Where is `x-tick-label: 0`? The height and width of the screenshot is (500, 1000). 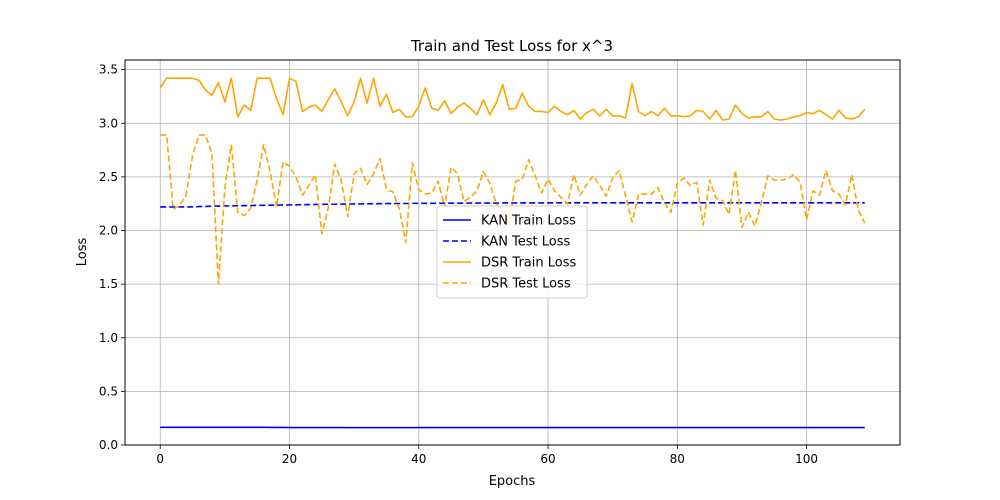
x-tick-label: 0 is located at coordinates (160, 459).